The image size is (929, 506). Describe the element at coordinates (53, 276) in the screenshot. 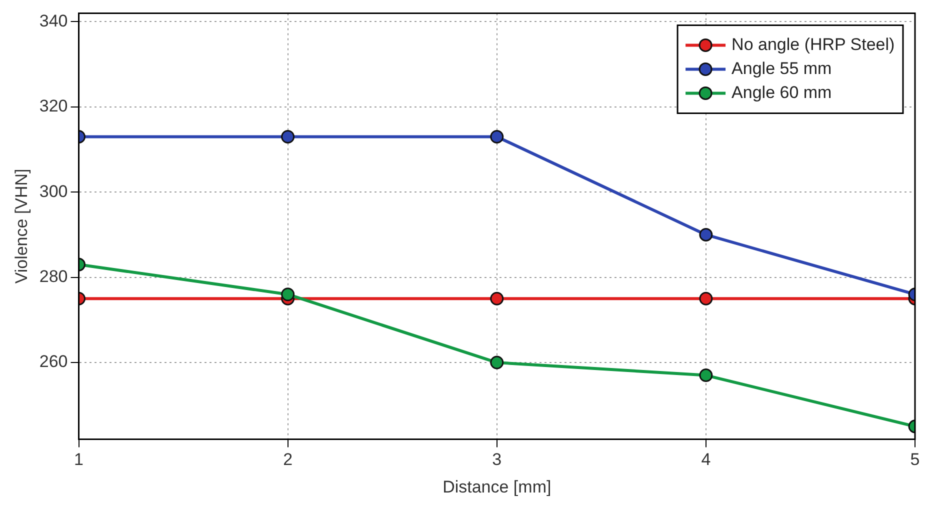

I see `y-tick-label: 280` at that location.